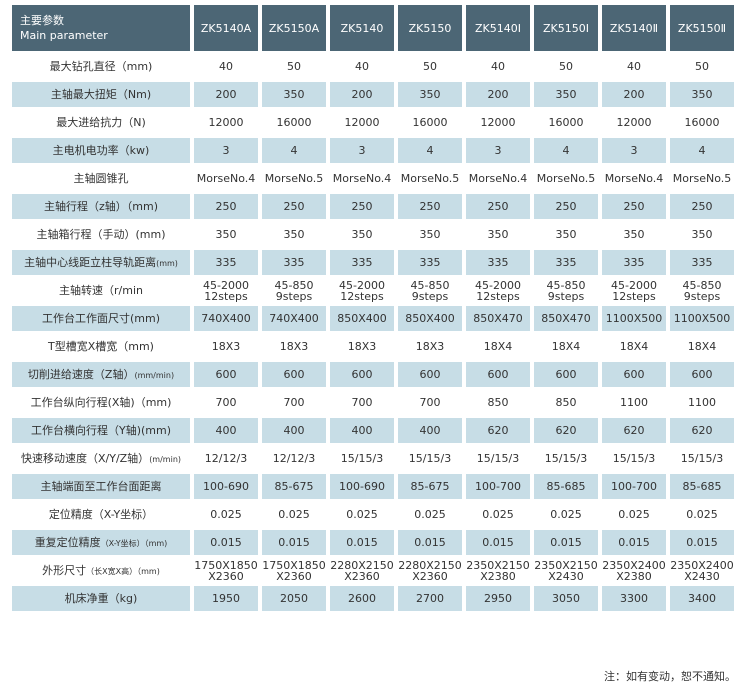 The width and height of the screenshot is (746, 691). What do you see at coordinates (373, 598) in the screenshot?
I see `spec-row: 机床净重（kg) 1950 2050 2600 2700 2950 3050 3300 3400` at bounding box center [373, 598].